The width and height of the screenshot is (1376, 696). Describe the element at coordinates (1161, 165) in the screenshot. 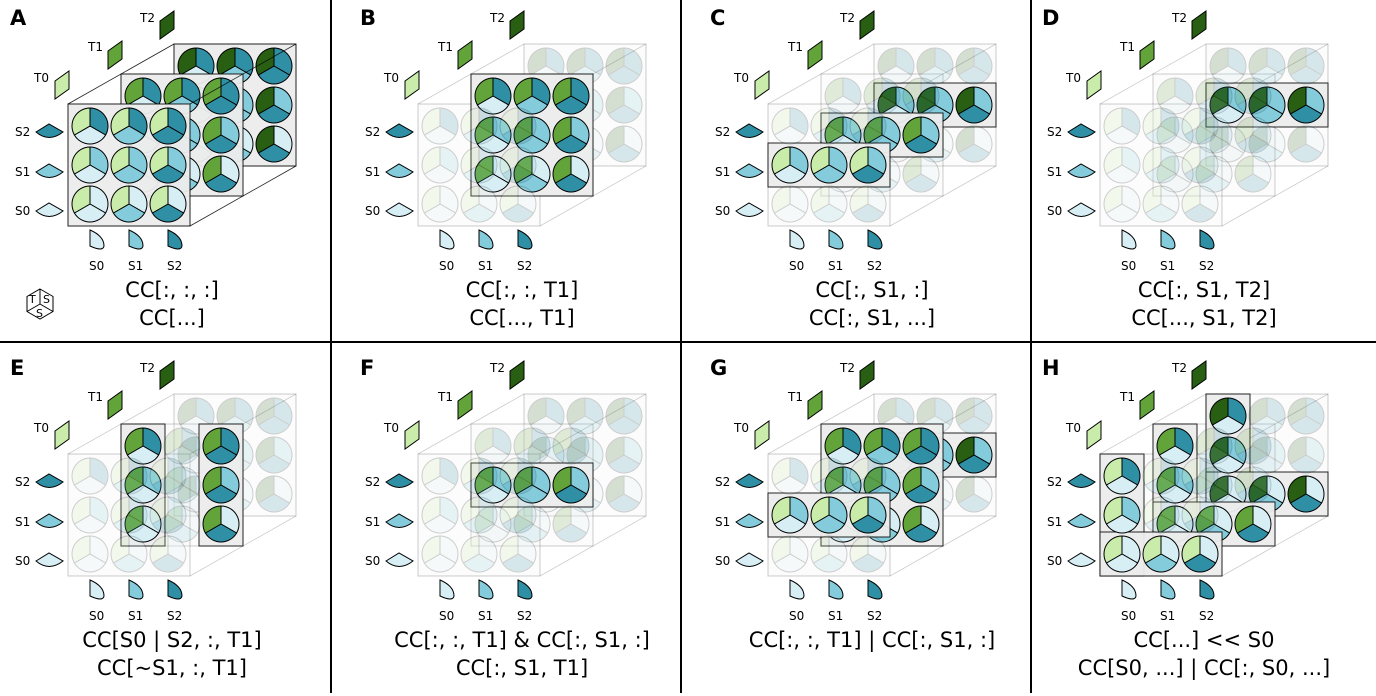

I see `layer-frame` at that location.